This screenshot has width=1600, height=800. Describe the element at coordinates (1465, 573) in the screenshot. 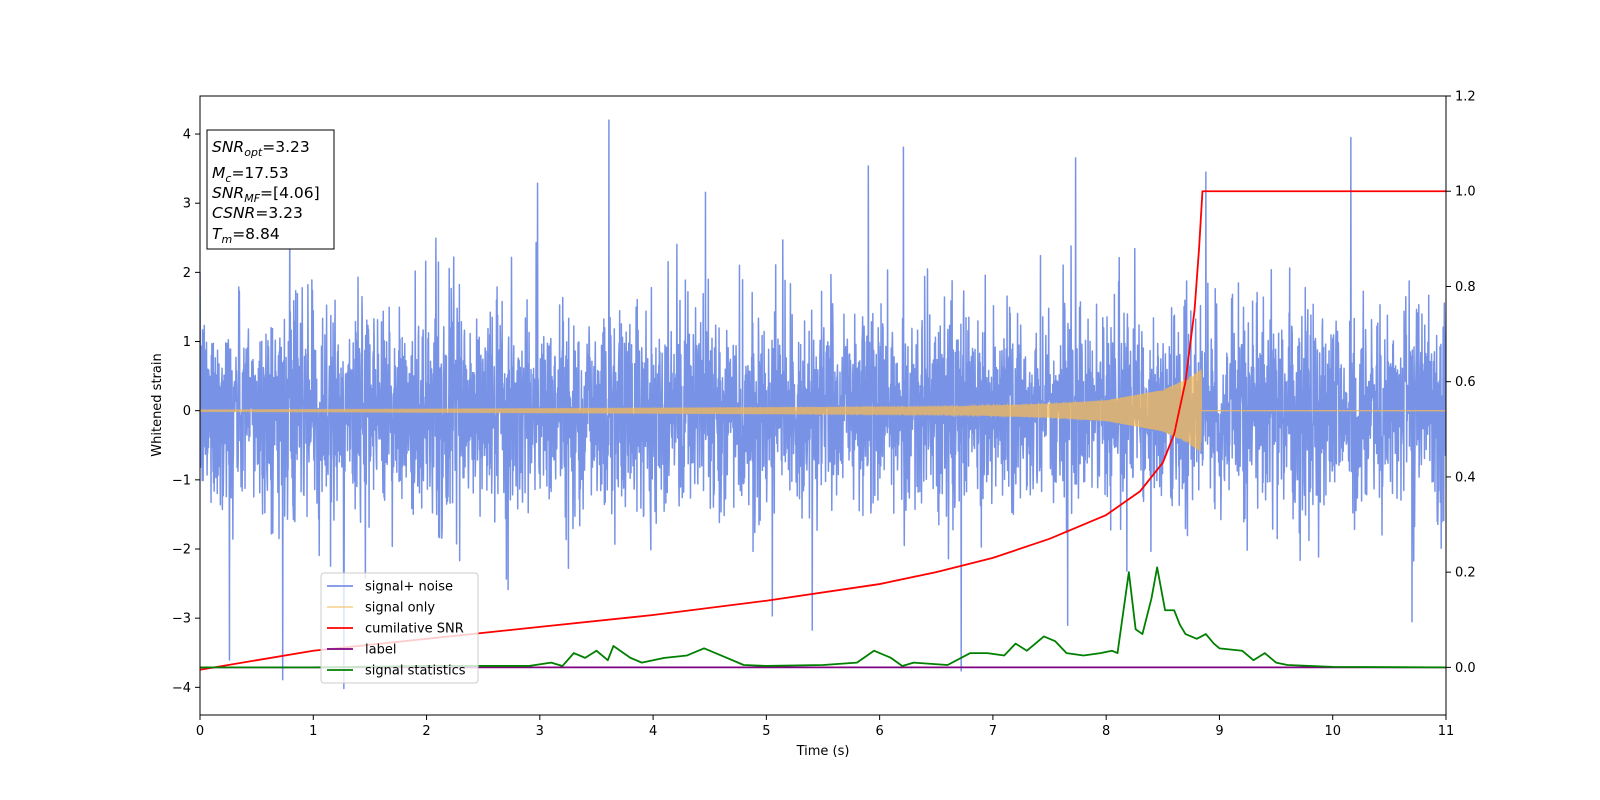

I see `y-right-tick-label: 0.2` at that location.